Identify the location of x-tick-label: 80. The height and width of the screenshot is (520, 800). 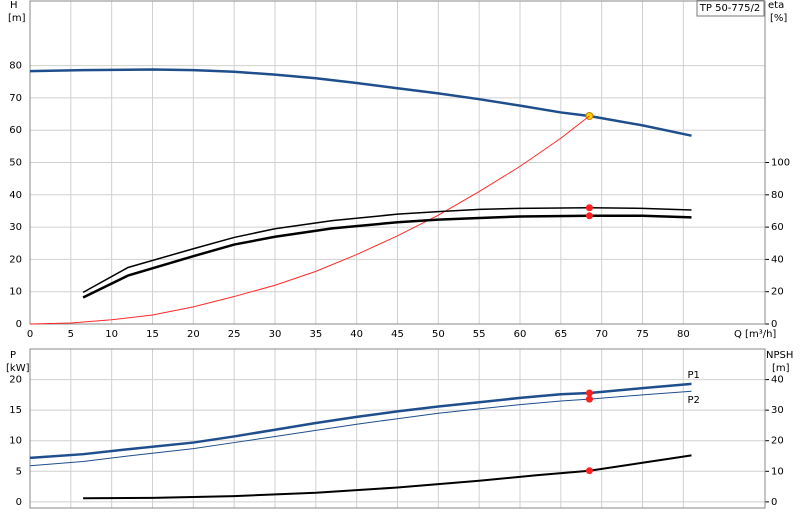
(683, 334).